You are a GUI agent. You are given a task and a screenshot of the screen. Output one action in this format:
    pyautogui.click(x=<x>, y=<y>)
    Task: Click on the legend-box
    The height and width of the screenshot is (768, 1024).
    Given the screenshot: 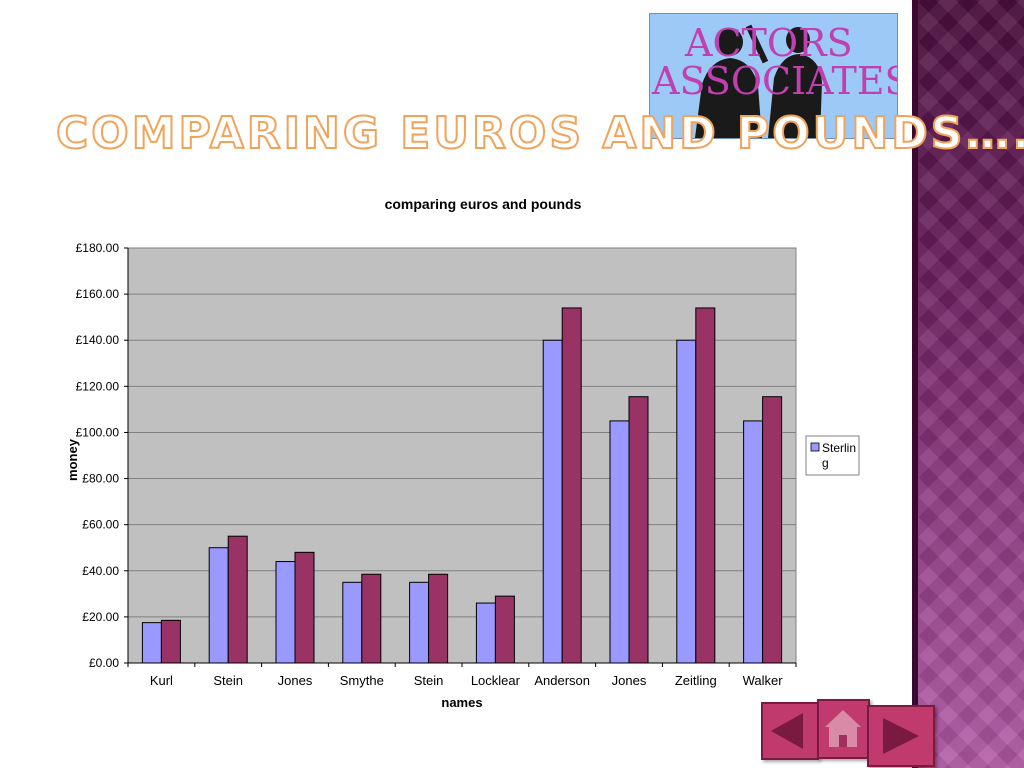 What is the action you would take?
    pyautogui.click(x=832, y=455)
    